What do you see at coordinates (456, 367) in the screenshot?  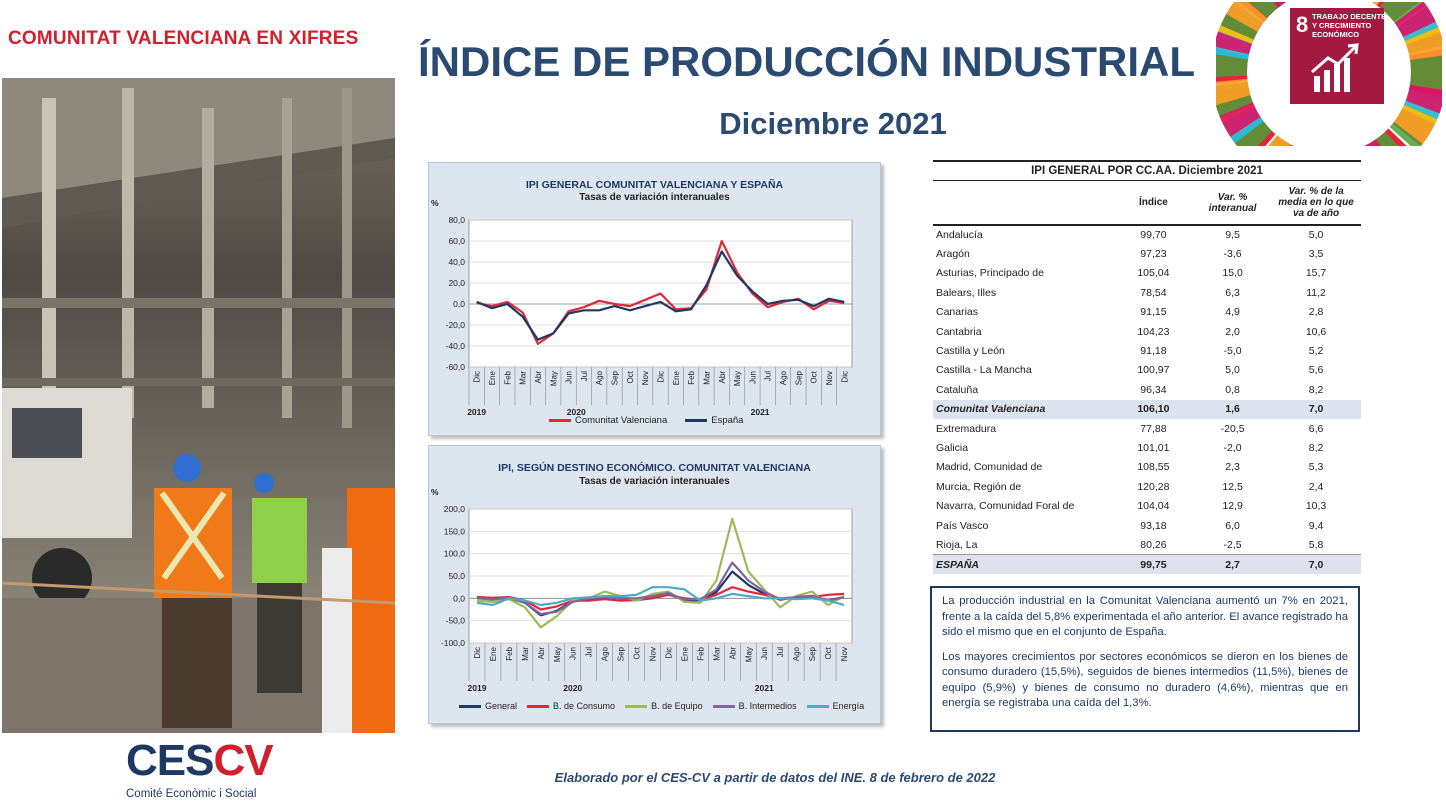 I see `y-tick-label: -60,0` at bounding box center [456, 367].